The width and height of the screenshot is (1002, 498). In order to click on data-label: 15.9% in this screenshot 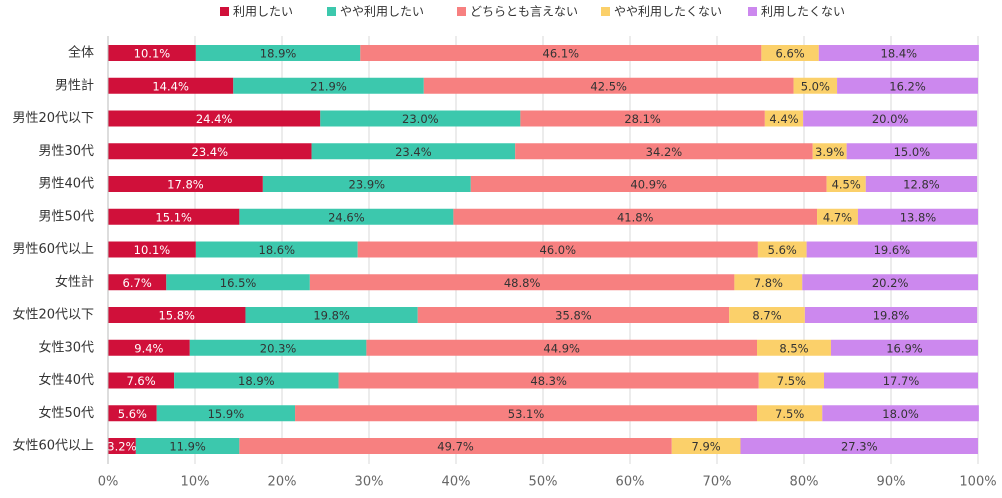, I will do `click(226, 414)`.